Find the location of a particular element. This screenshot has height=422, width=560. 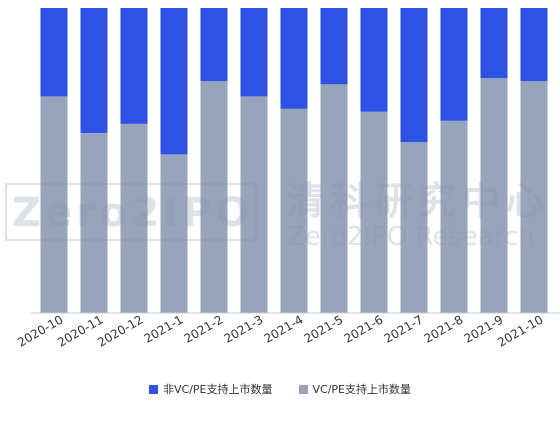

watermark-title-cn: 清科研究中心 is located at coordinates (418, 201).